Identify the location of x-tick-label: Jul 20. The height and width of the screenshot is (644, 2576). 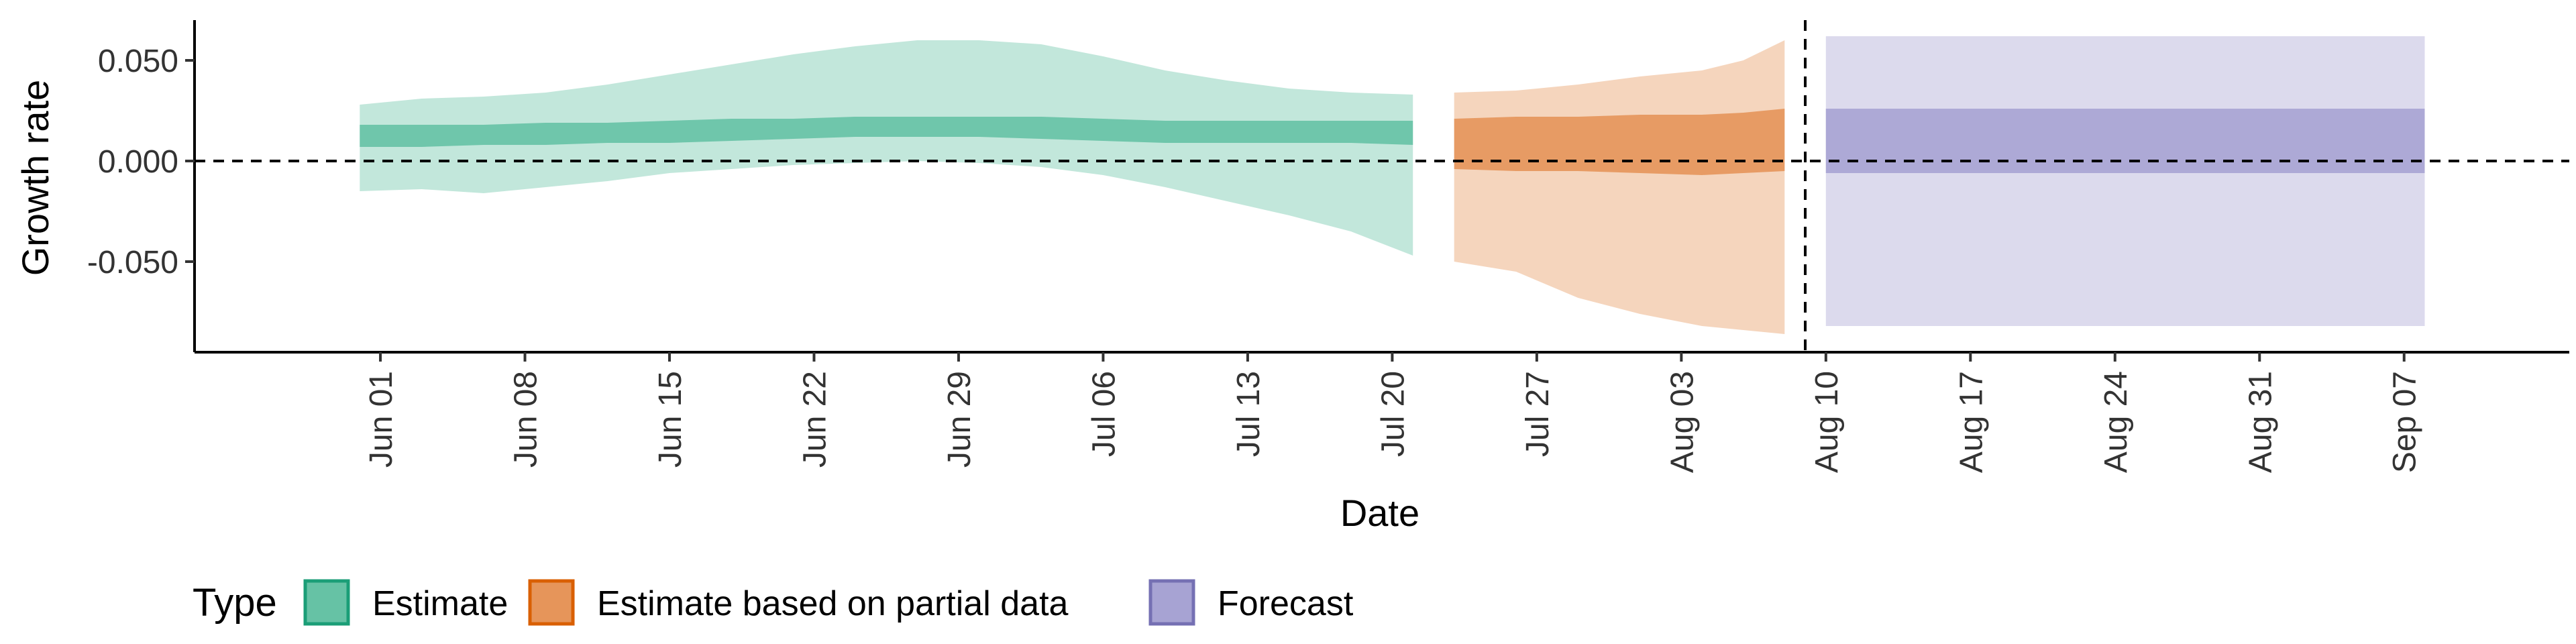
(1393, 414).